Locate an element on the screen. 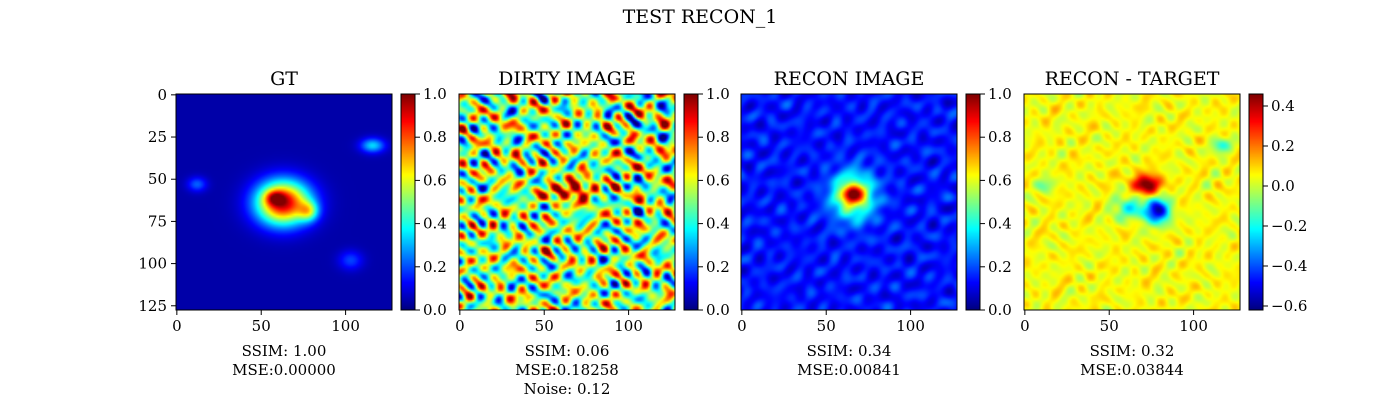 The width and height of the screenshot is (1400, 400). metric-caption-line: SSIM: 0.32 is located at coordinates (1132, 351).